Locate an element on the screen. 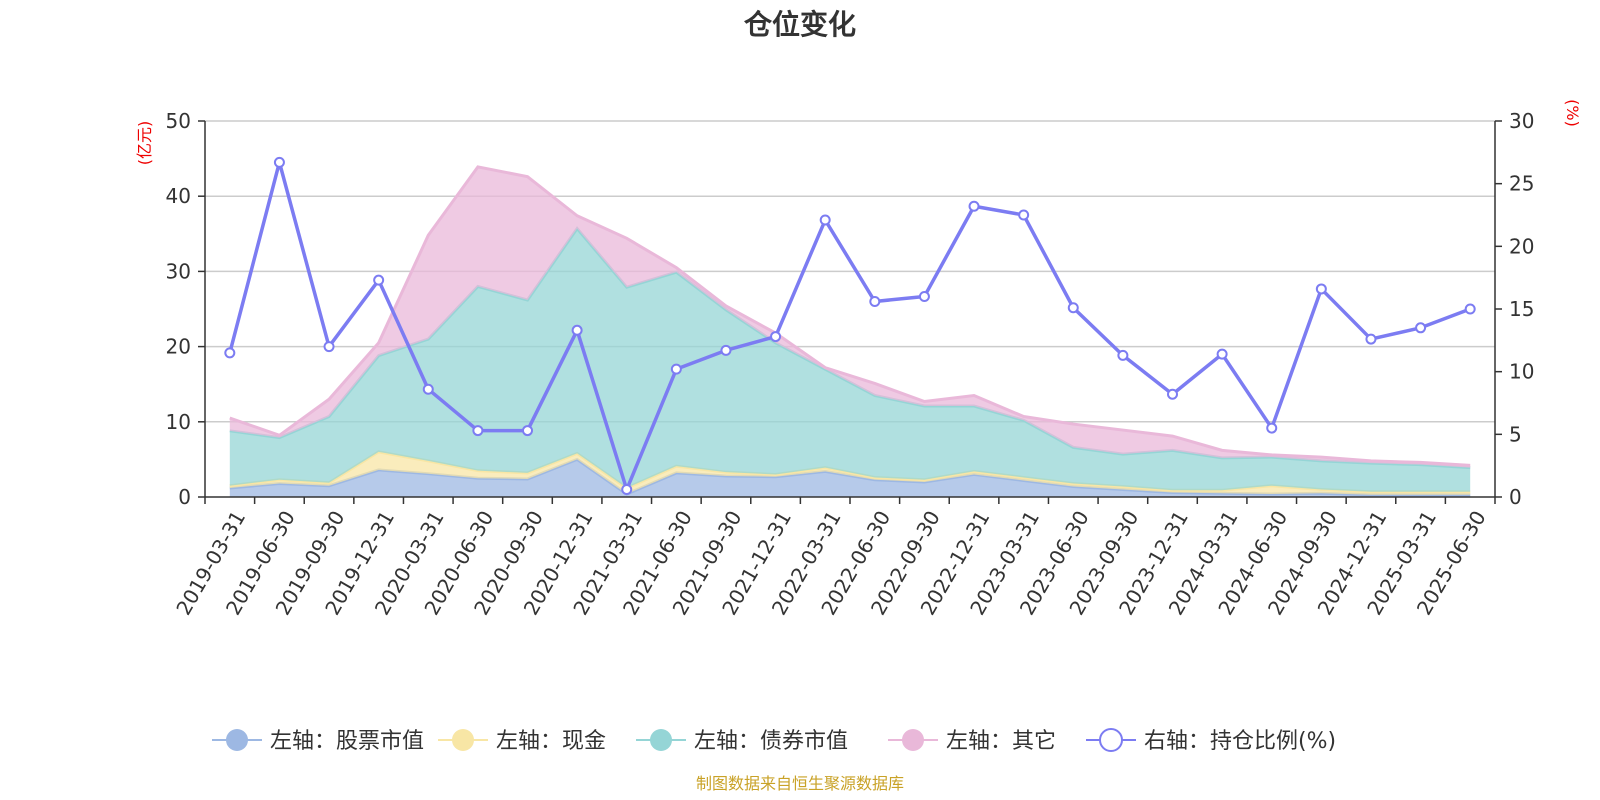 The width and height of the screenshot is (1600, 800). legend: 左轴：股票市值 左轴：现金 左轴：债券市值 左轴：其它 右轴：持仓比例(%) is located at coordinates (774, 741).